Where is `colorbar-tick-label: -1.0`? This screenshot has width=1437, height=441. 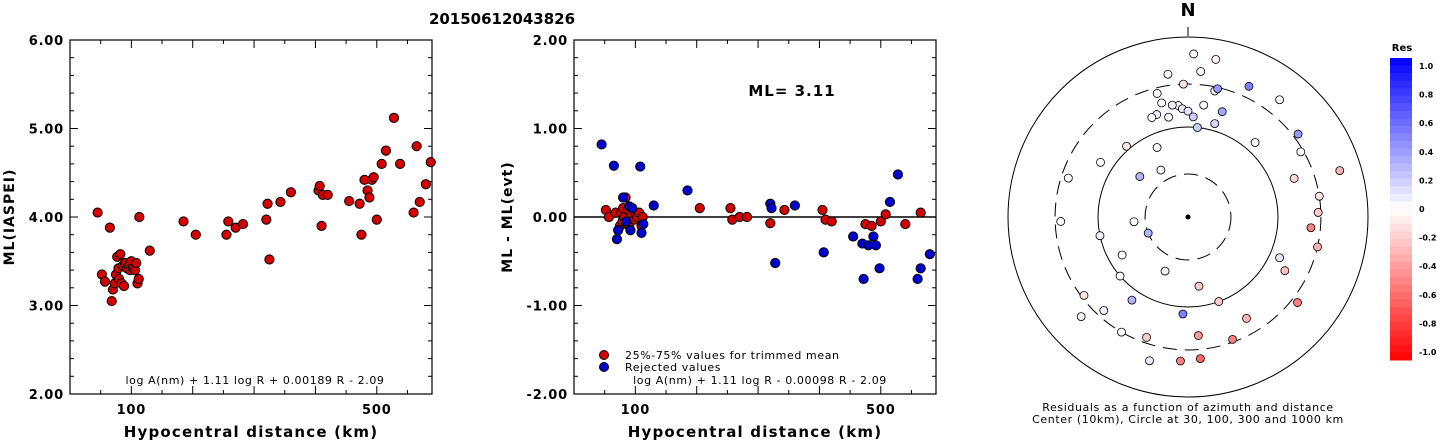 colorbar-tick-label: -1.0 is located at coordinates (1428, 352).